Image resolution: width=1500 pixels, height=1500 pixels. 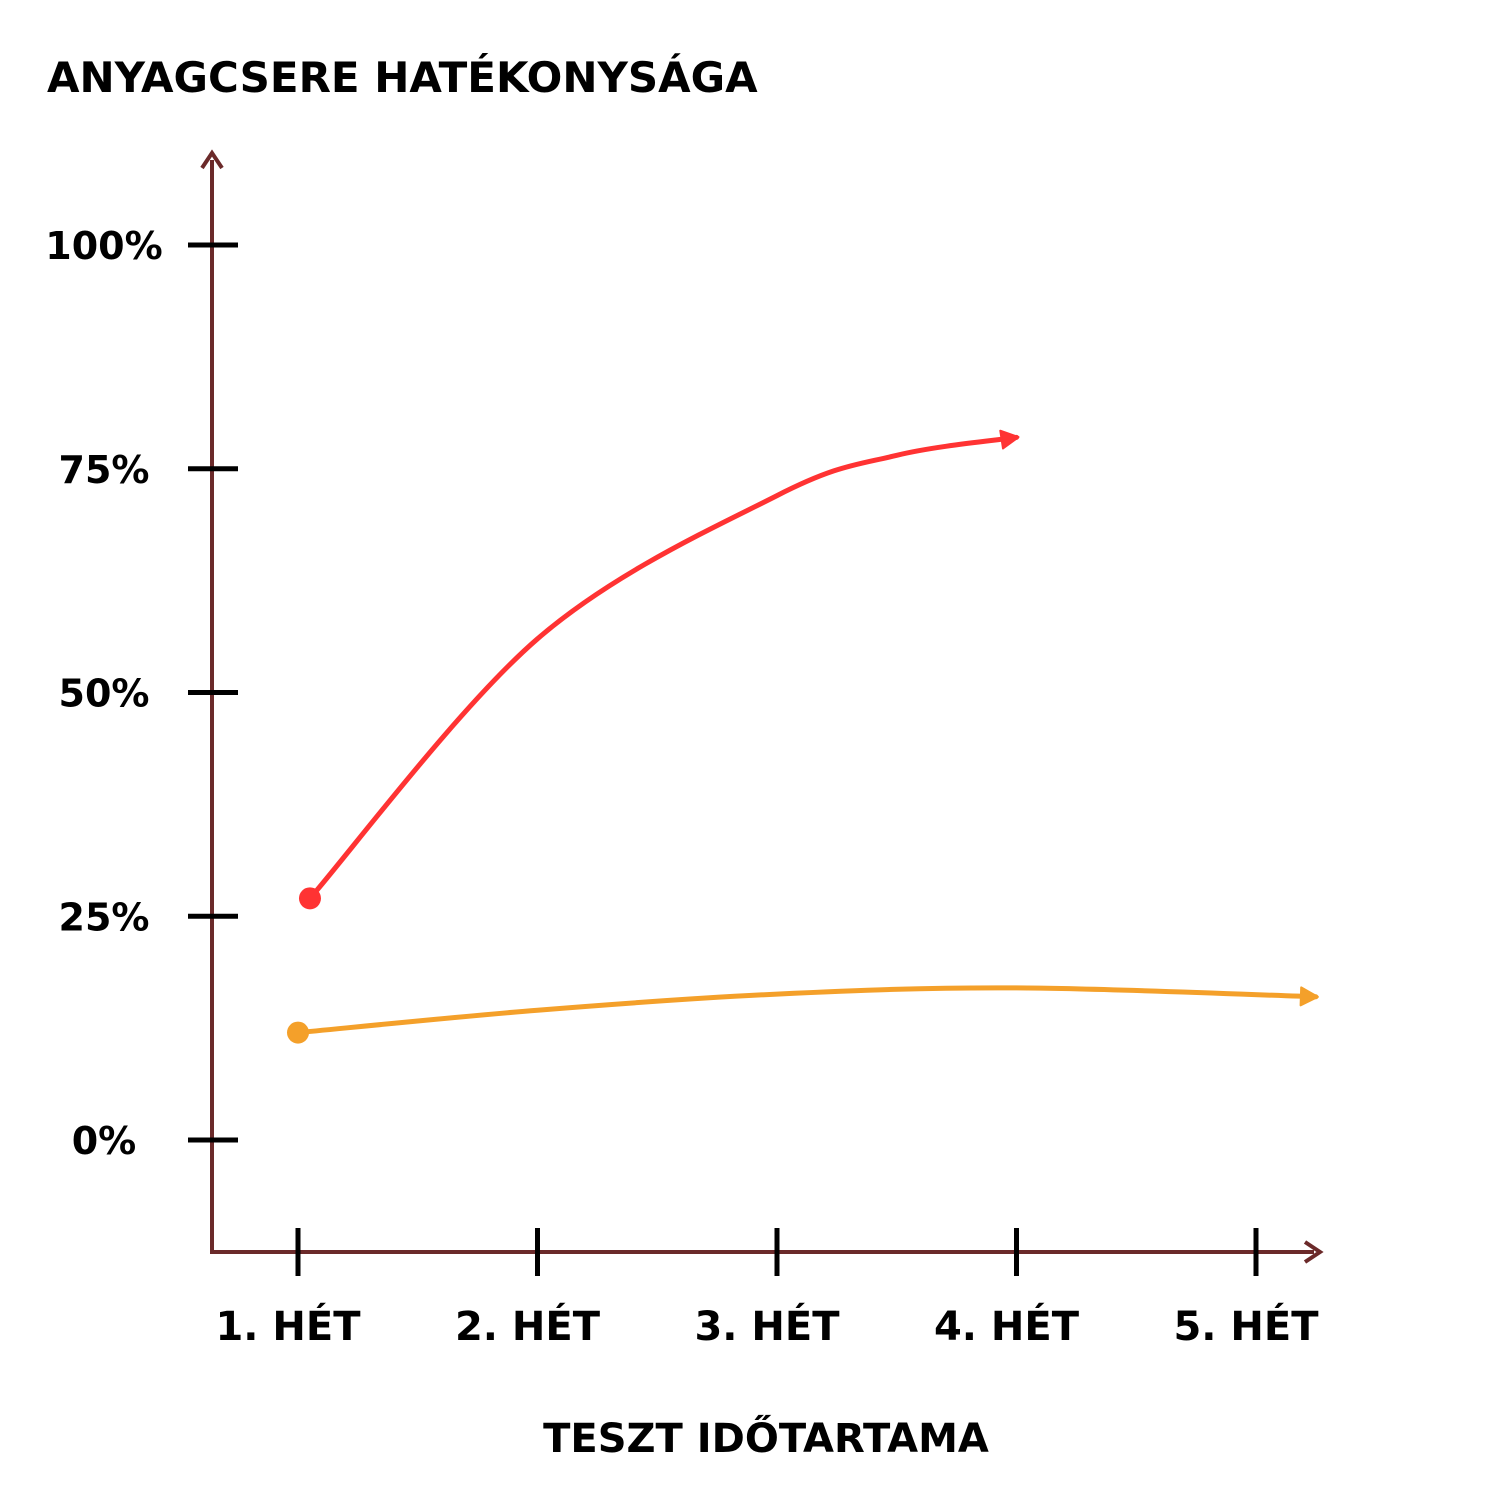 I want to click on x-tick-label: 2. HÉT, so click(x=528, y=1326).